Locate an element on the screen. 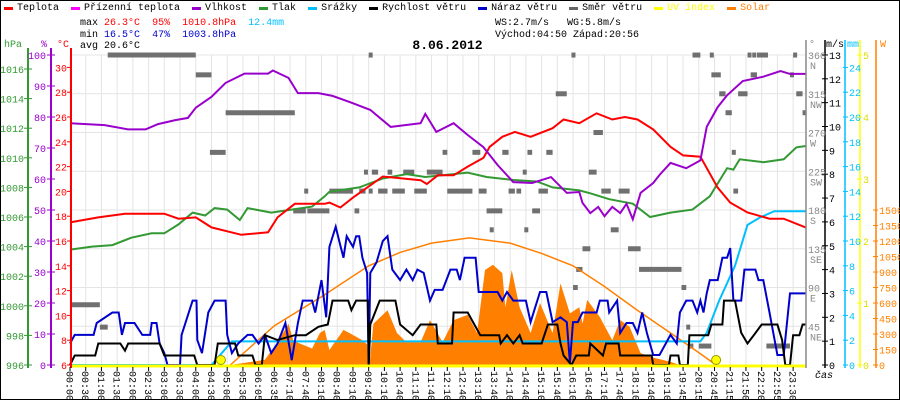  hpa-tick-label: 1006 is located at coordinates (12, 219).